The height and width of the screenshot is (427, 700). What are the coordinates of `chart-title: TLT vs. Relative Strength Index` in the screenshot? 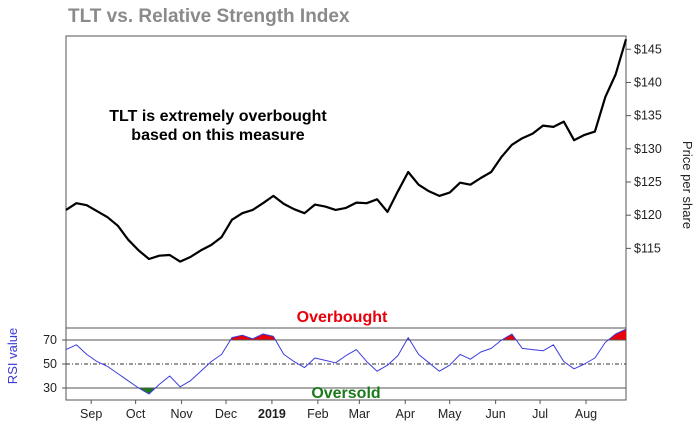 It's located at (209, 16).